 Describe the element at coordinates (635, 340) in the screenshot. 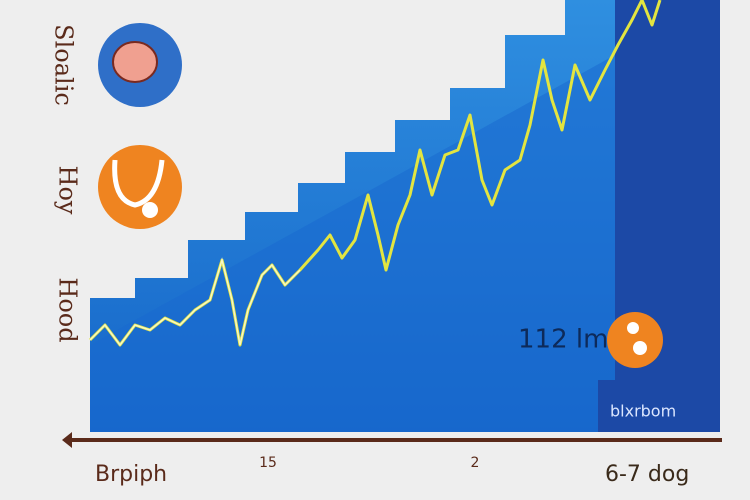

I see `icon-circle-small` at that location.